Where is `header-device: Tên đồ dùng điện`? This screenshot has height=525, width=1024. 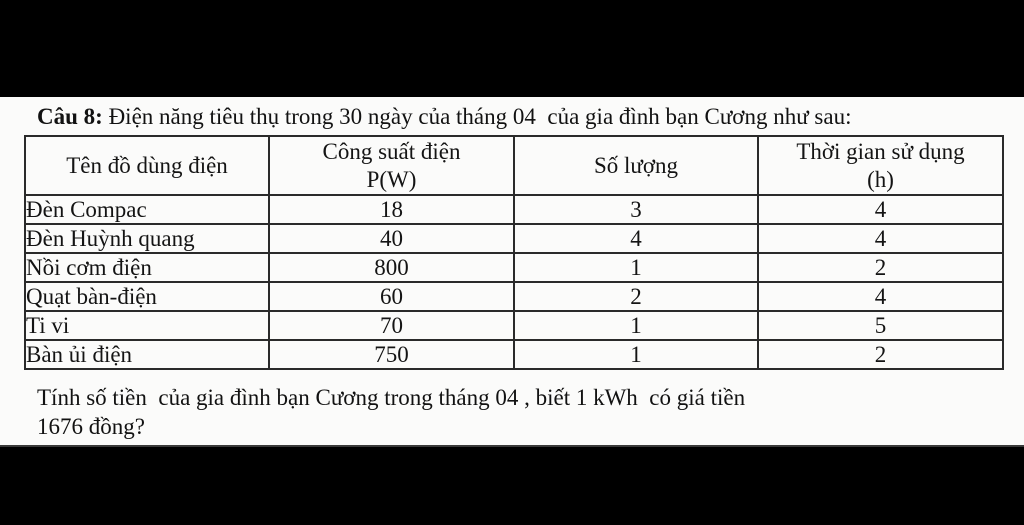
header-device: Tên đồ dùng điện is located at coordinates (147, 165).